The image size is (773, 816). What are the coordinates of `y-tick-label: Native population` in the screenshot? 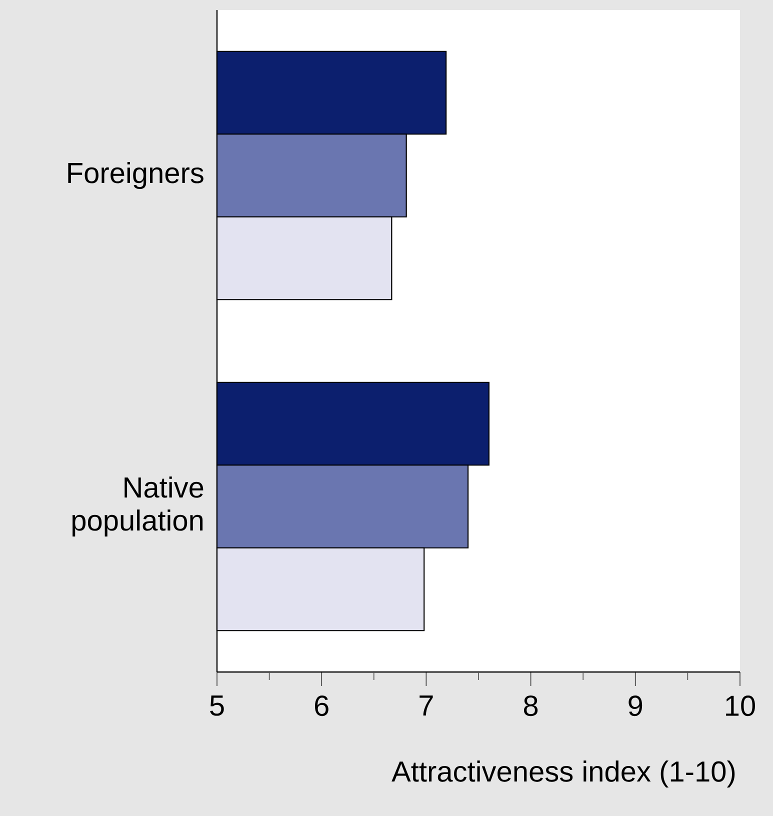 It's located at (138, 506).